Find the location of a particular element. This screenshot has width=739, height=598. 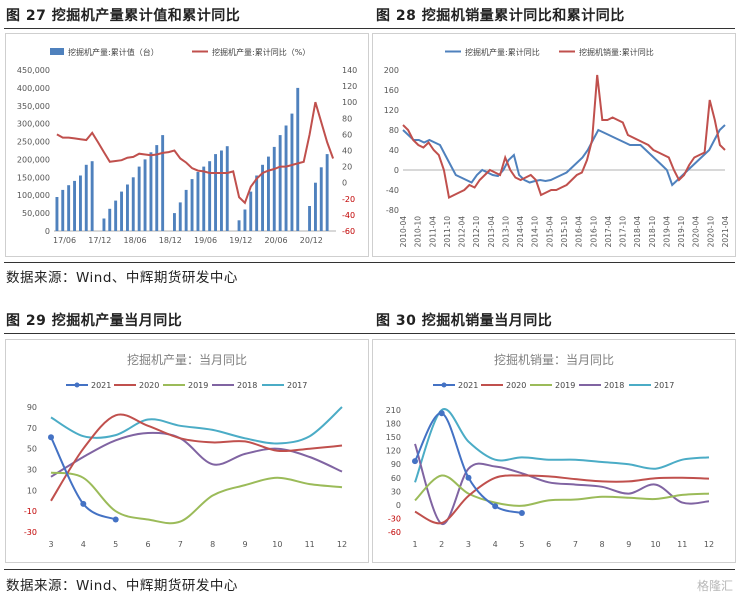

figure-29-title: 图 29 挖掘机产量当月同比 is located at coordinates (94, 321).